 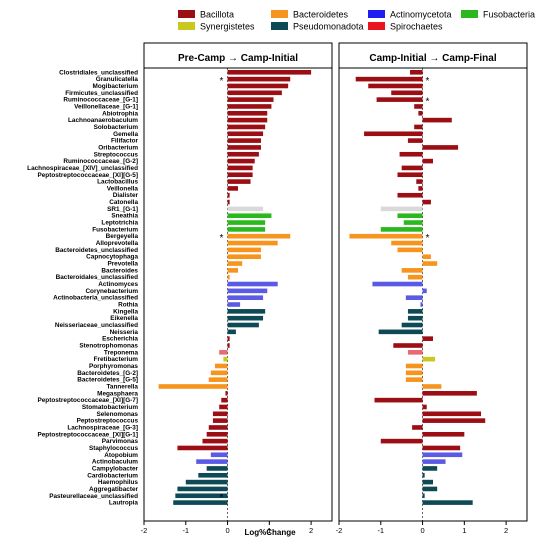 What do you see at coordinates (124, 332) in the screenshot?
I see `category-label: Neisseria` at bounding box center [124, 332].